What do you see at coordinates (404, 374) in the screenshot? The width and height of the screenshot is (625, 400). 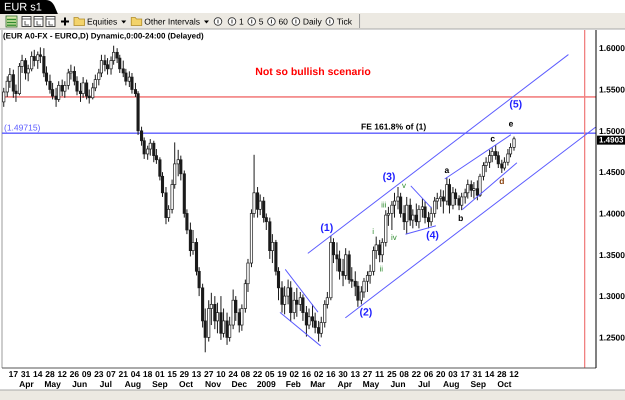 I see `x-tick-label: 08` at bounding box center [404, 374].